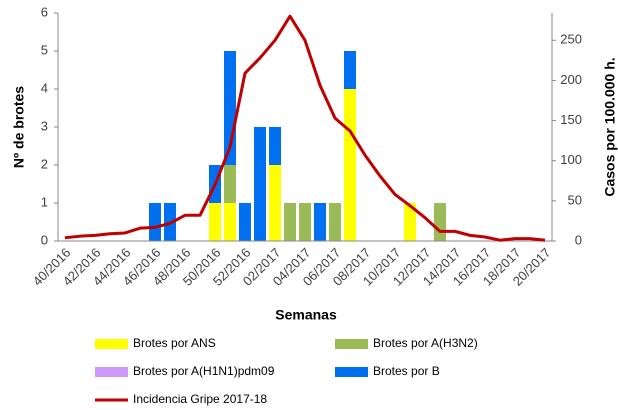 The height and width of the screenshot is (410, 618). What do you see at coordinates (19, 127) in the screenshot?
I see `y-axis-title: Nº de brotes` at bounding box center [19, 127].